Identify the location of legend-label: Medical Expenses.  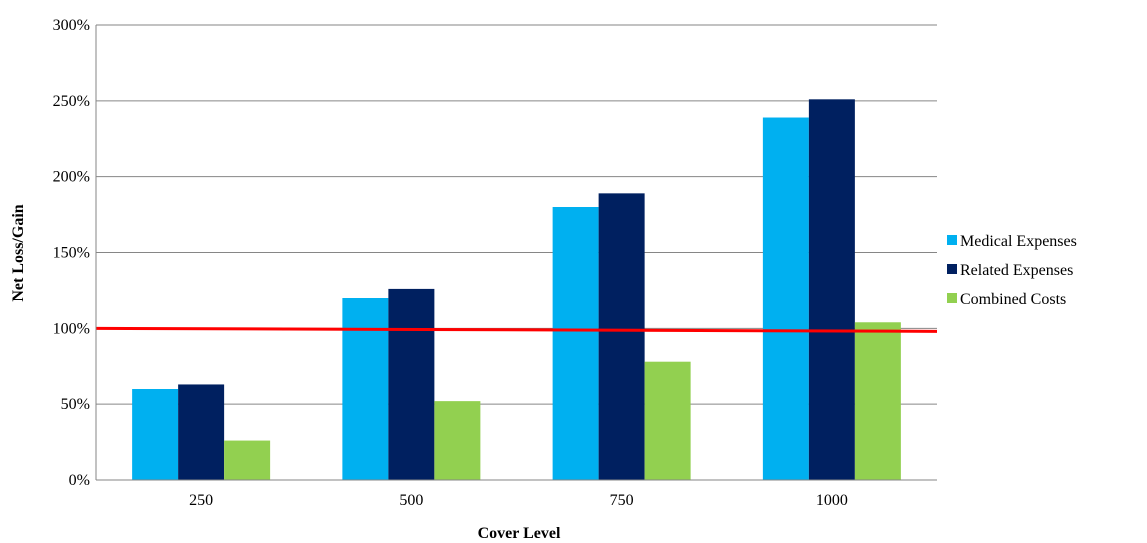
(1018, 241).